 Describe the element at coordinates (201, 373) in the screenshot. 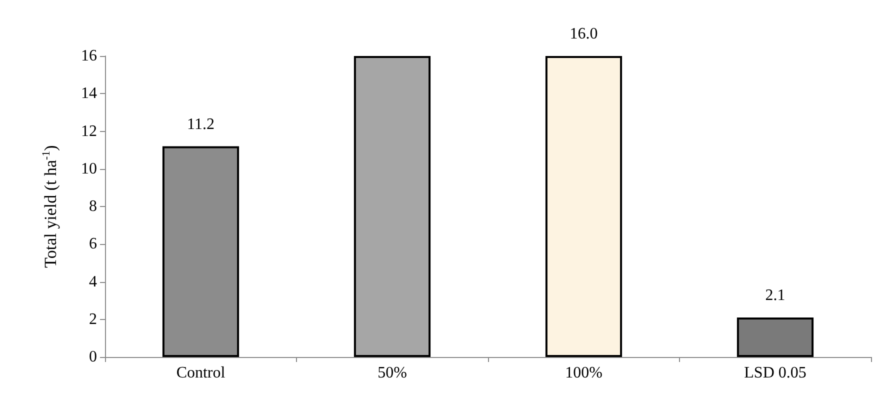

I see `x-tick-label: Control` at that location.